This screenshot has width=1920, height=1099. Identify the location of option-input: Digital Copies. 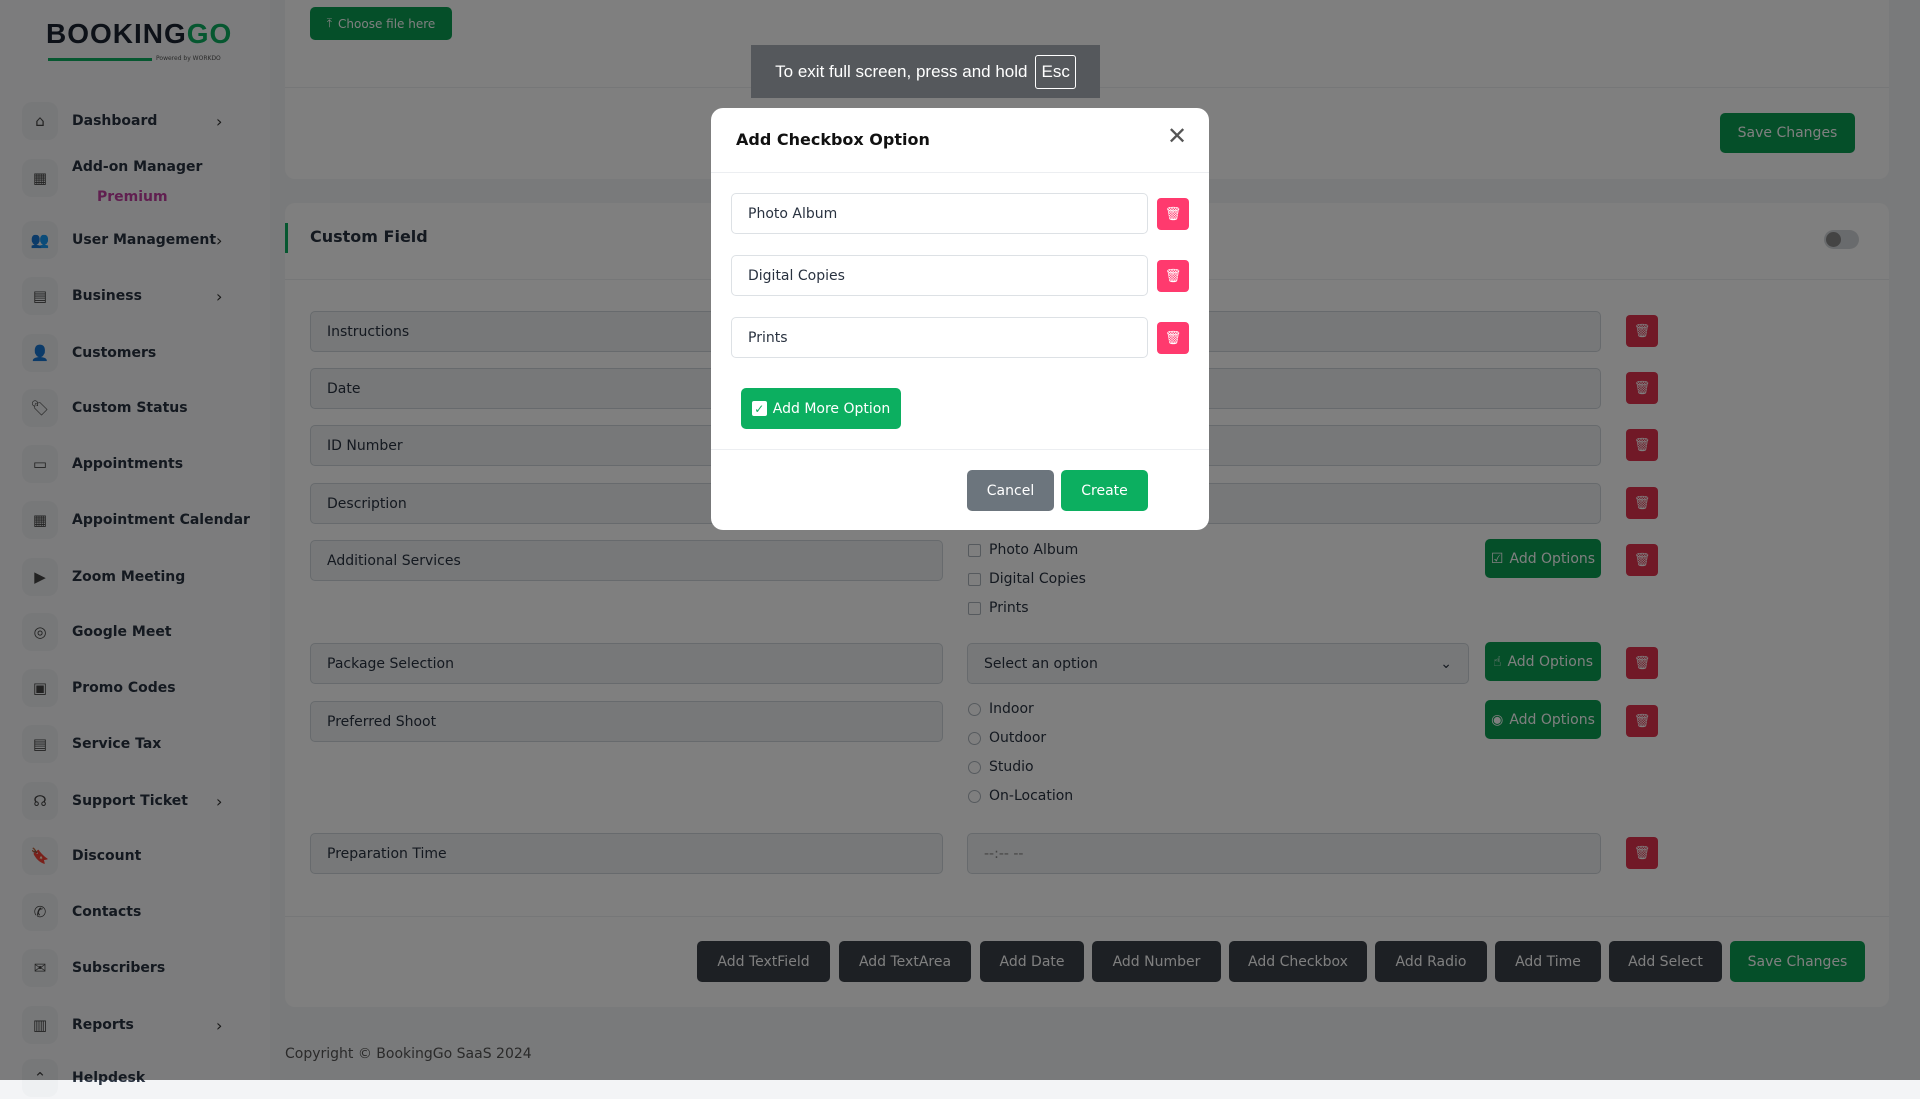
(939, 275).